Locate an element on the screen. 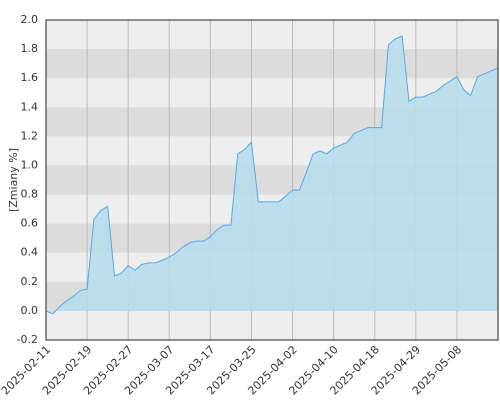 The width and height of the screenshot is (500, 404). y-tick-label: 0.6 is located at coordinates (30, 223).